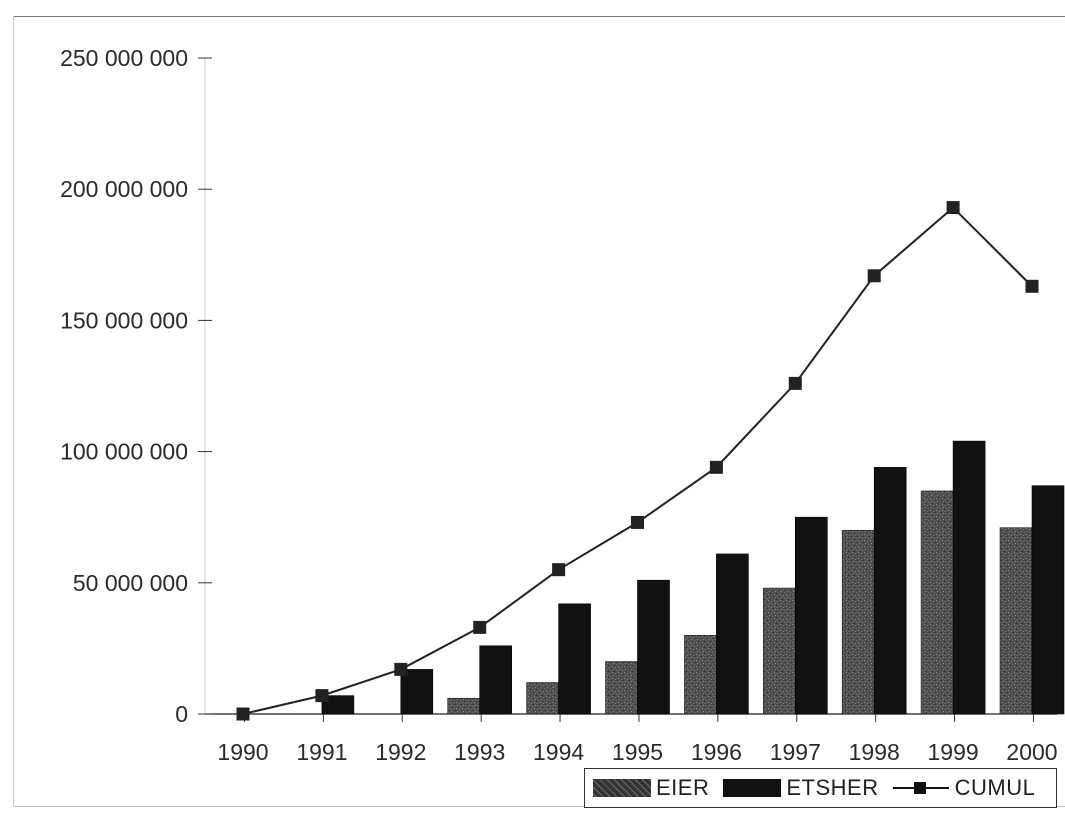  What do you see at coordinates (969, 577) in the screenshot?
I see `bar-etsher-1999` at bounding box center [969, 577].